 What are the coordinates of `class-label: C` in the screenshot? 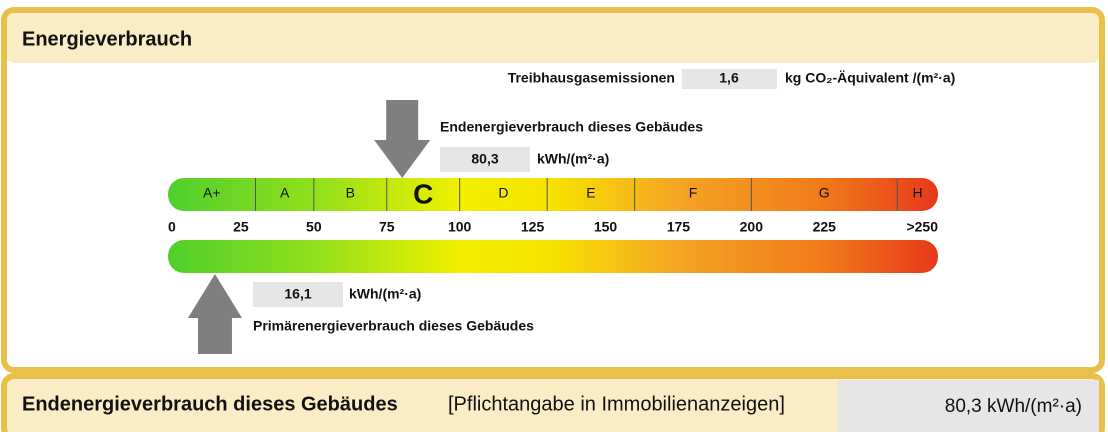 It's located at (423, 193).